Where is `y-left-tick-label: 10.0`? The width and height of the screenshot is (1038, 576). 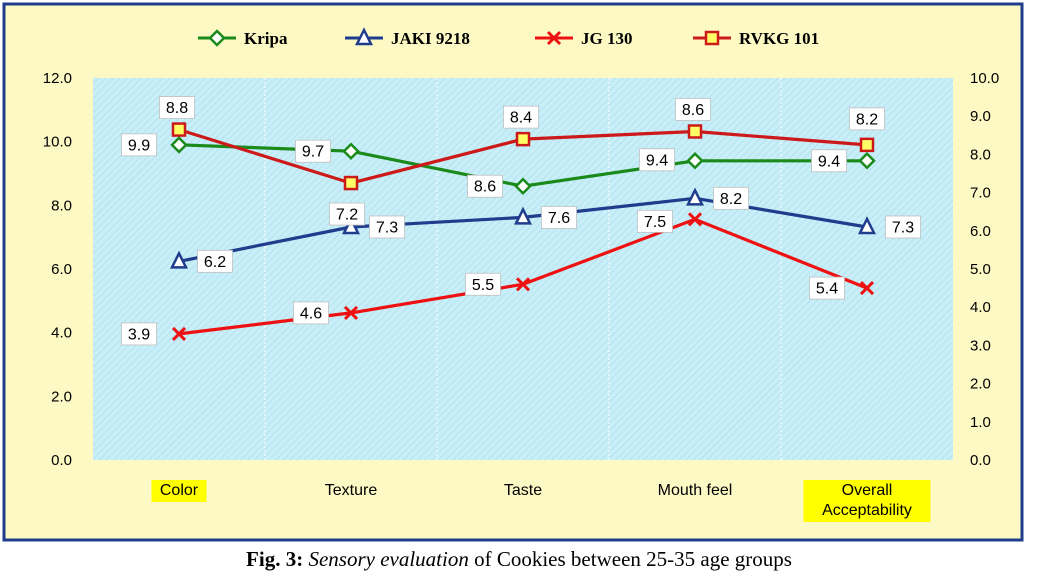 y-left-tick-label: 10.0 is located at coordinates (57, 142).